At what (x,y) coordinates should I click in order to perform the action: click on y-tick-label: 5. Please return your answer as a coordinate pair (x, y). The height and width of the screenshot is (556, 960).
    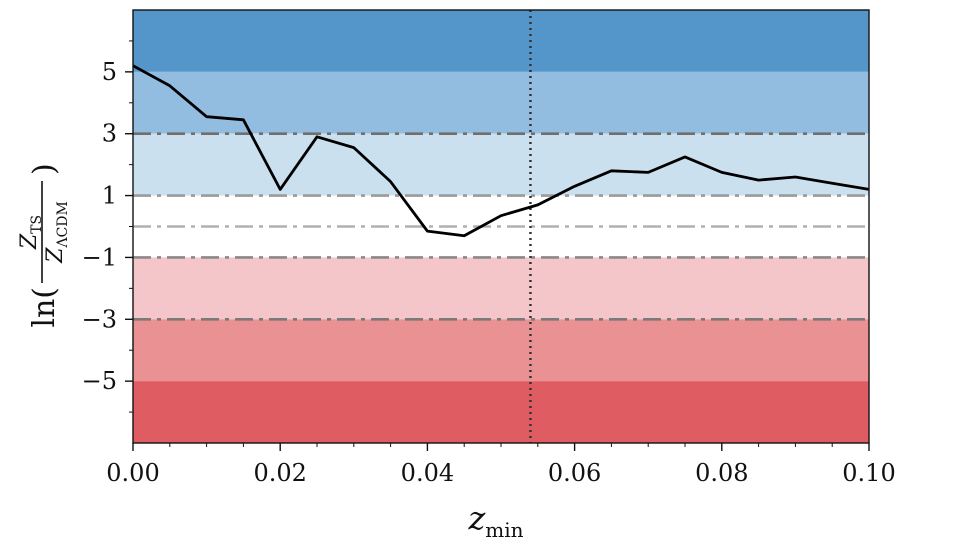
    Looking at the image, I should click on (109, 72).